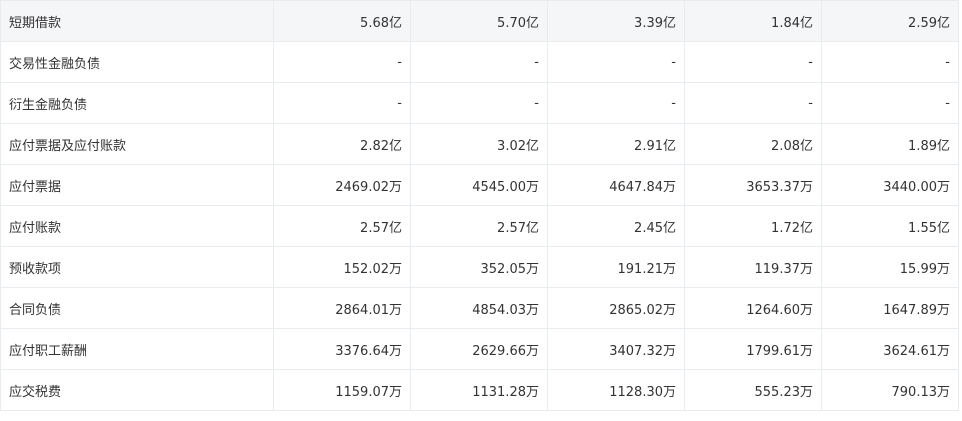 This screenshot has height=421, width=962. Describe the element at coordinates (616, 267) in the screenshot. I see `cell-value: 191.21万` at that location.